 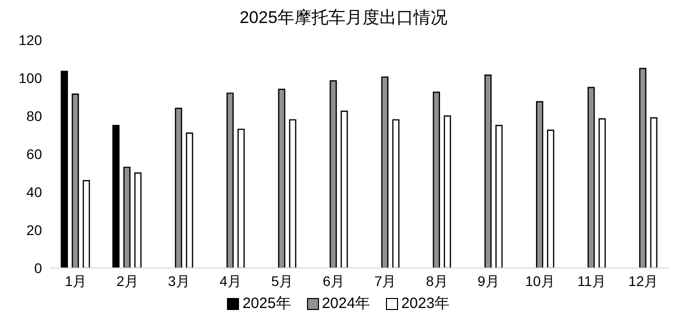 What do you see at coordinates (437, 280) in the screenshot?
I see `x-tick-label: 8月` at bounding box center [437, 280].